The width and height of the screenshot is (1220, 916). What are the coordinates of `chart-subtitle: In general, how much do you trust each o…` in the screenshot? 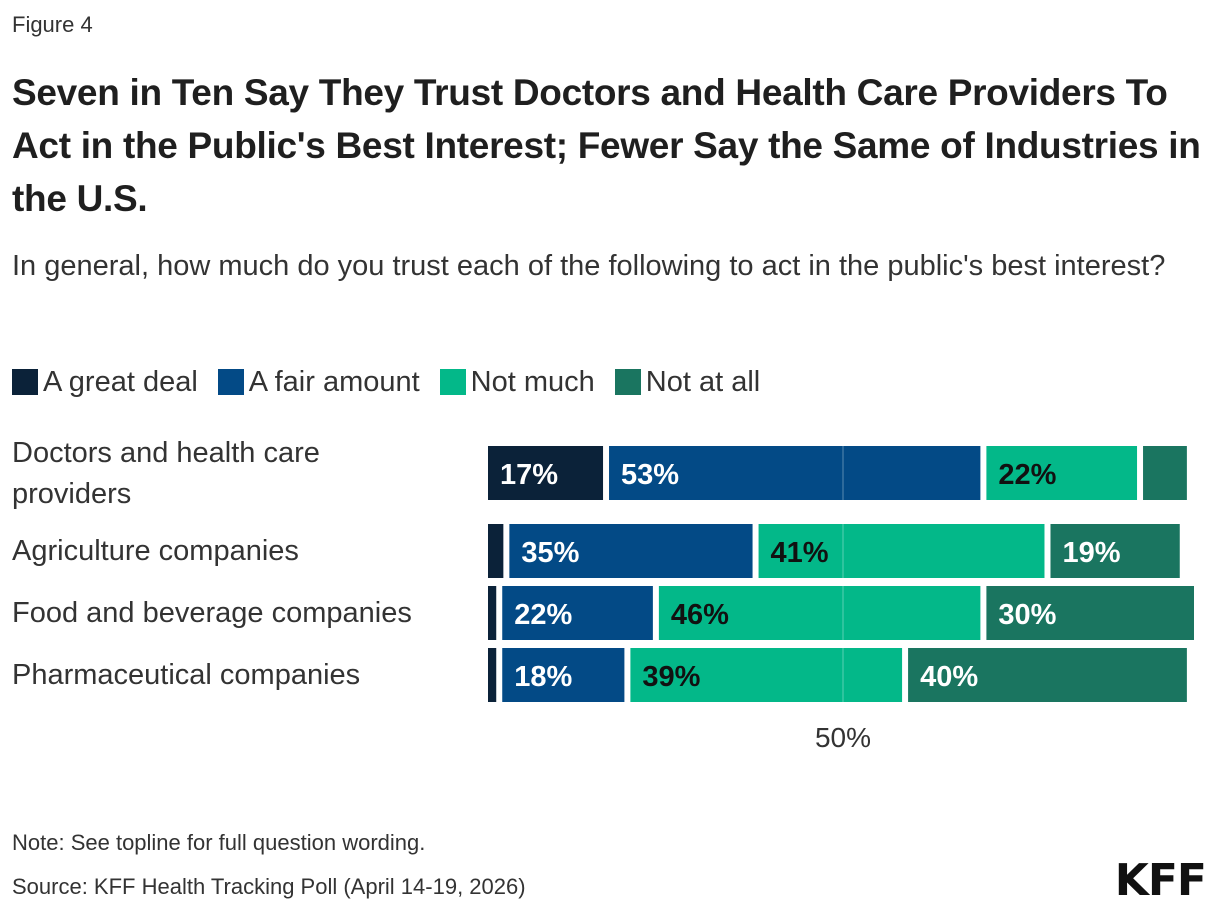 It's located at (589, 266).